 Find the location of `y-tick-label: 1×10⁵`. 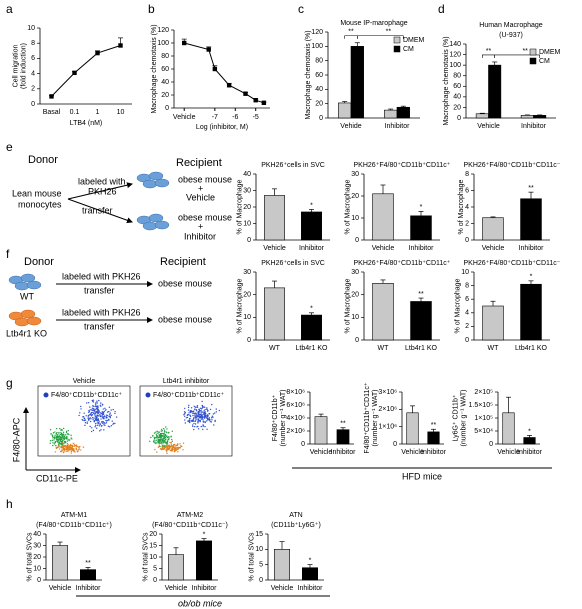

y-tick-label: 1×10⁵ is located at coordinates (483, 418).